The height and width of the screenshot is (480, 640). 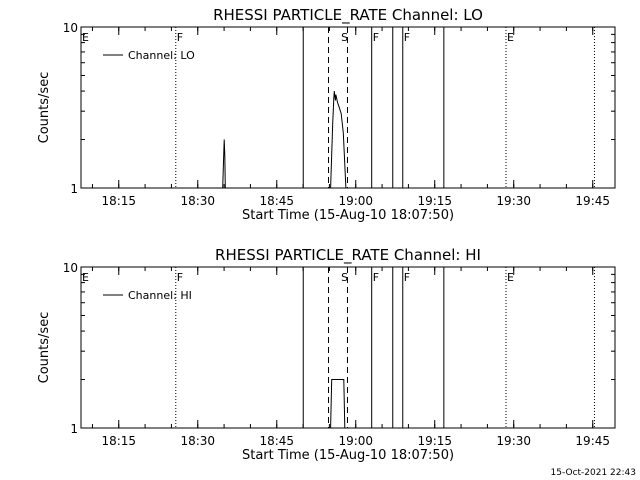 I want to click on legend-entry: Channel: LO, so click(x=161, y=55).